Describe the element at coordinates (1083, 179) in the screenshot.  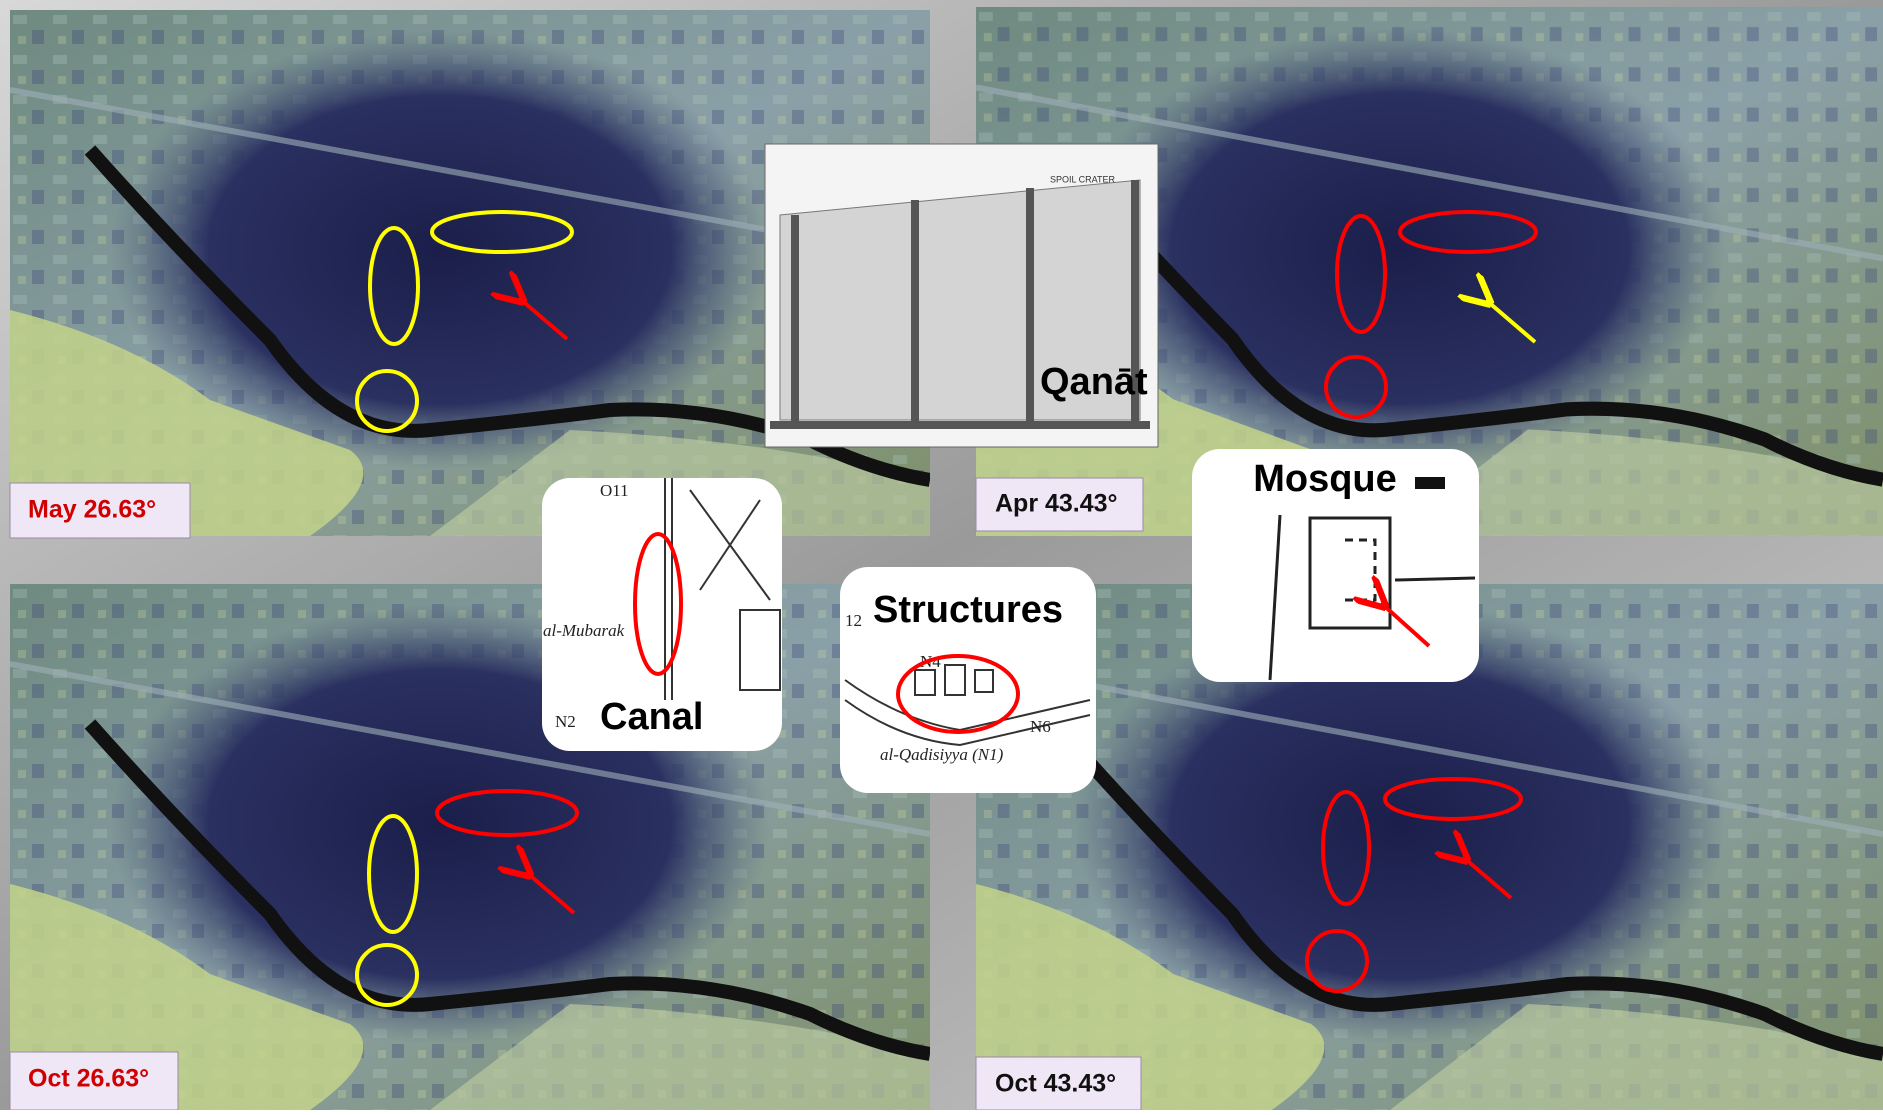
I see `note: SPOIL CRATER` at that location.